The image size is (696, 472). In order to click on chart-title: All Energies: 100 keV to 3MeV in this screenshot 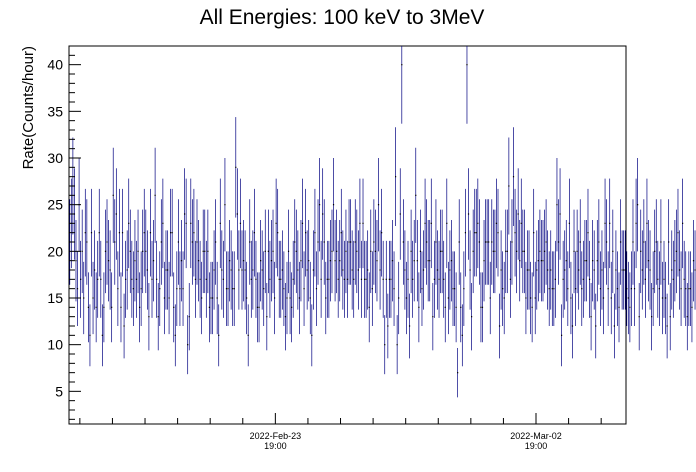, I will do `click(342, 17)`.